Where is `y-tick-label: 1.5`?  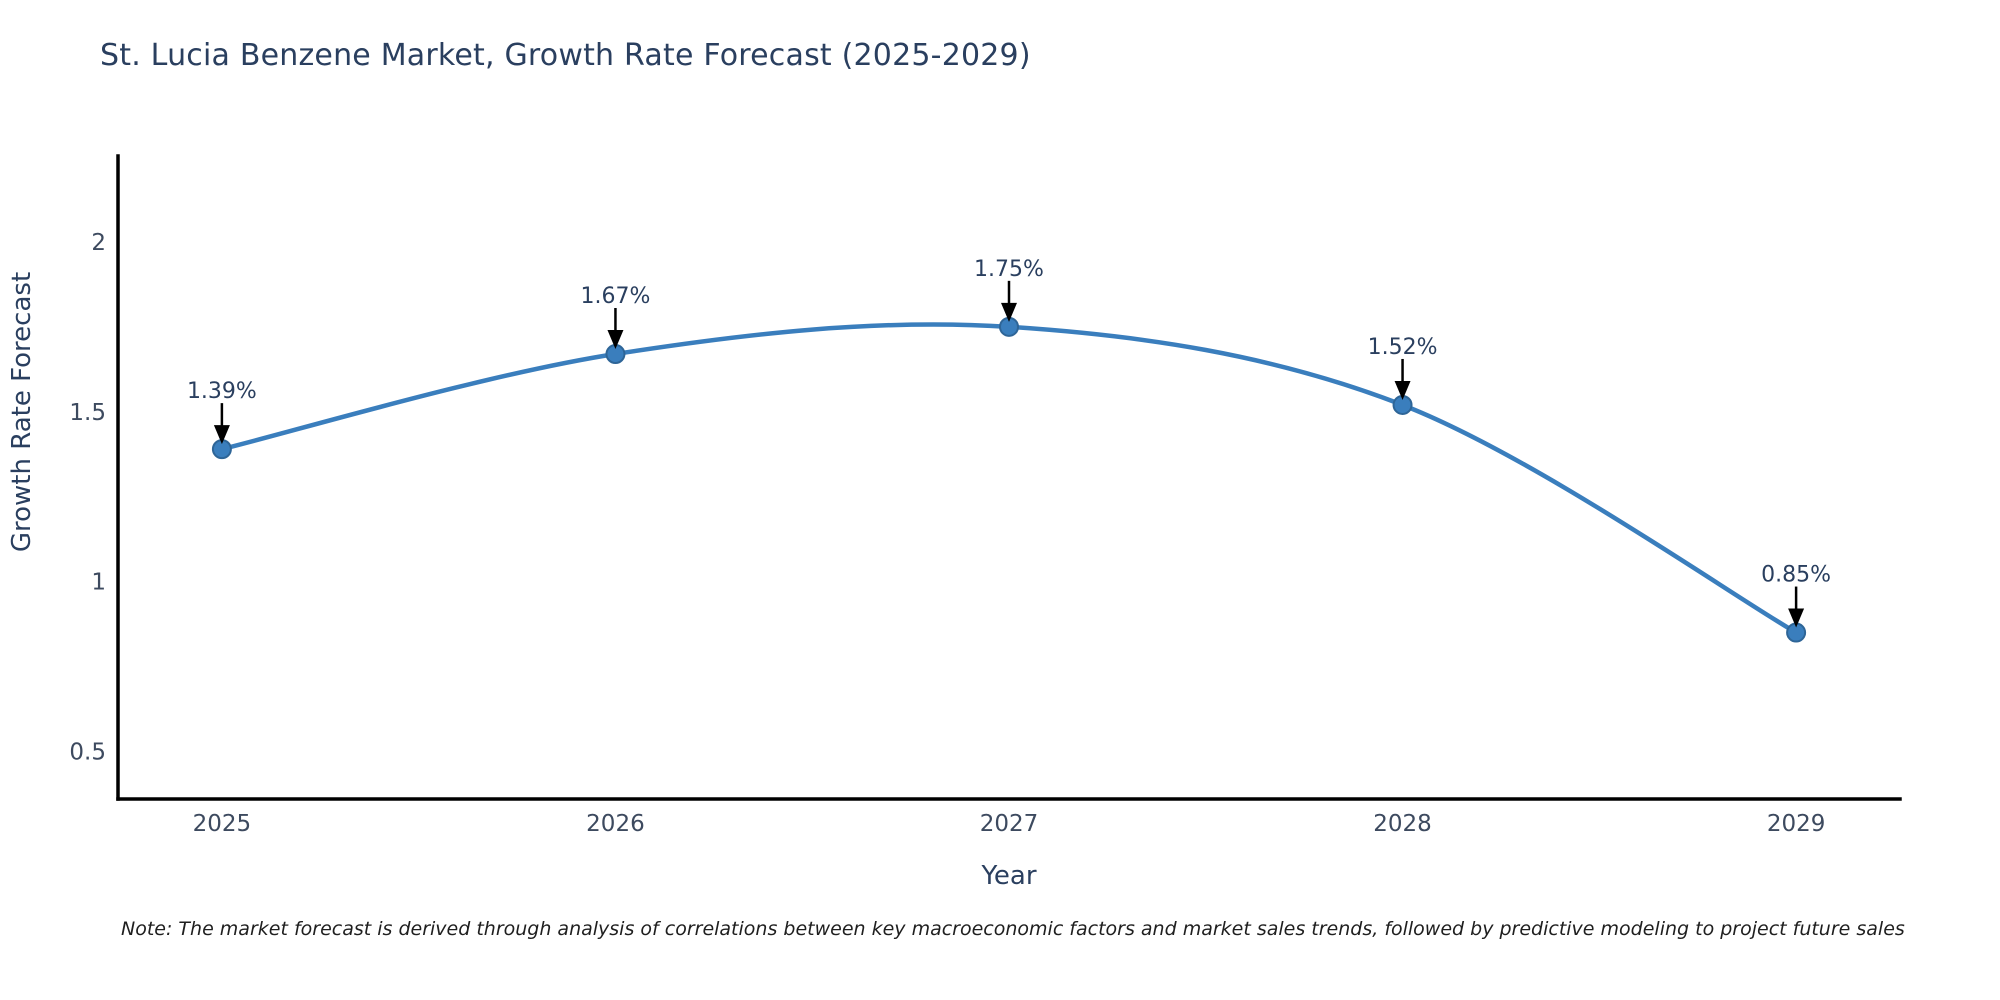 y-tick-label: 1.5 is located at coordinates (87, 413).